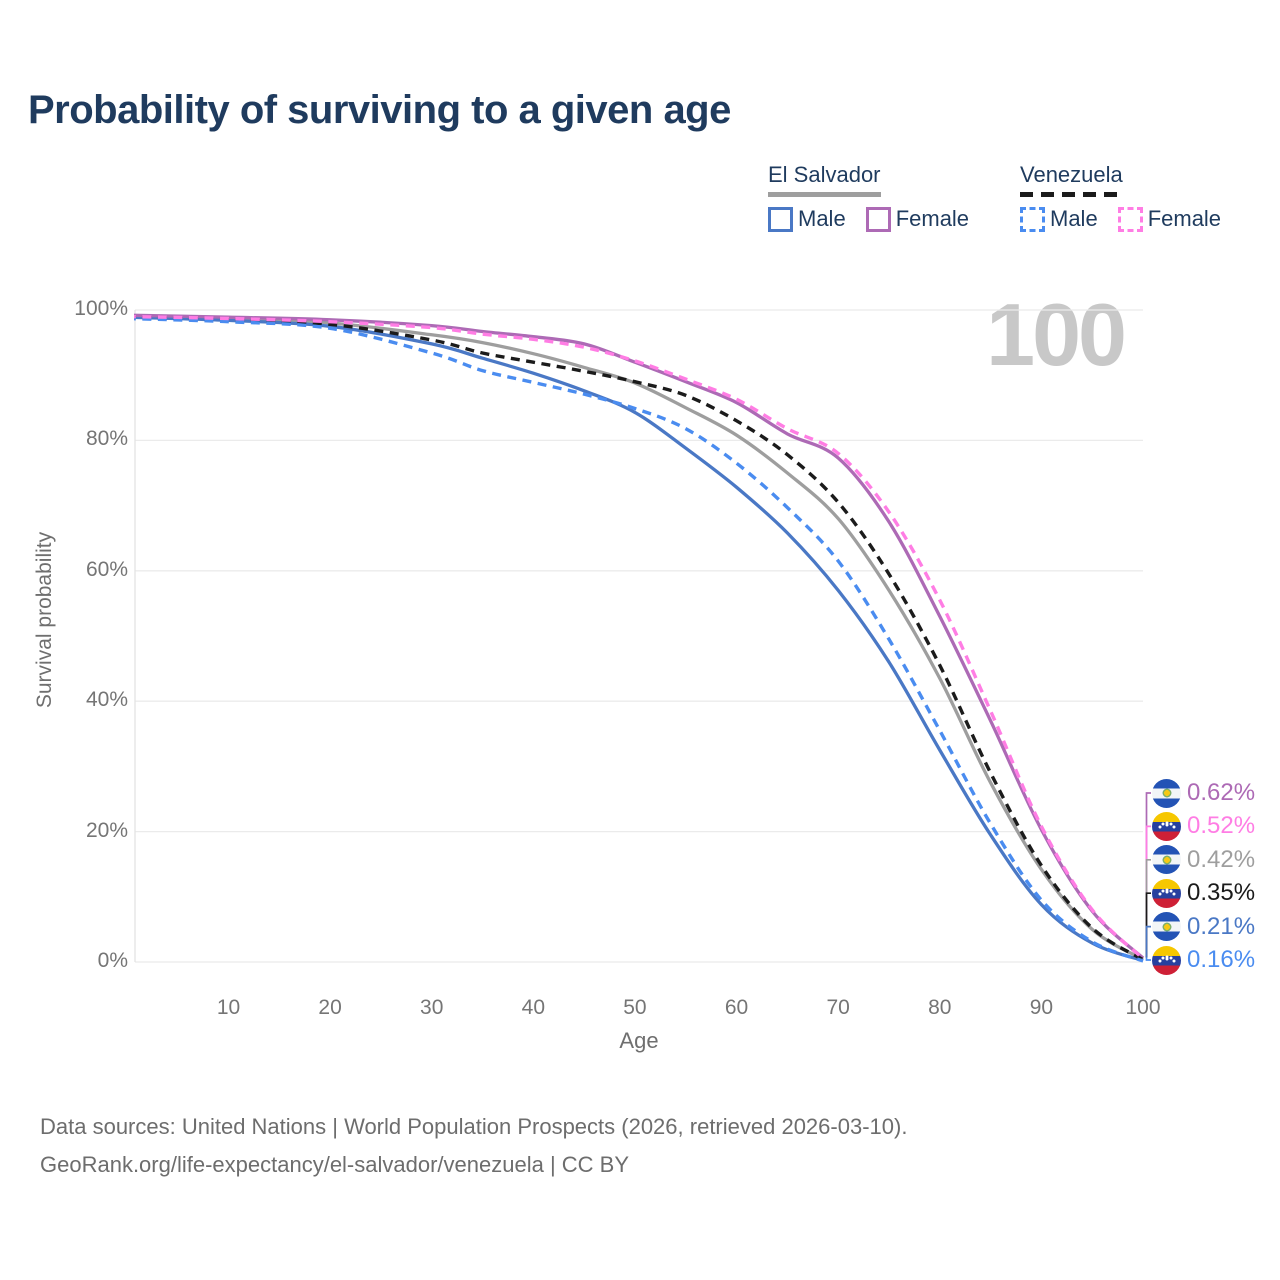 This screenshot has height=1280, width=1280. Describe the element at coordinates (1056, 334) in the screenshot. I see `max-age-watermark: 100` at that location.